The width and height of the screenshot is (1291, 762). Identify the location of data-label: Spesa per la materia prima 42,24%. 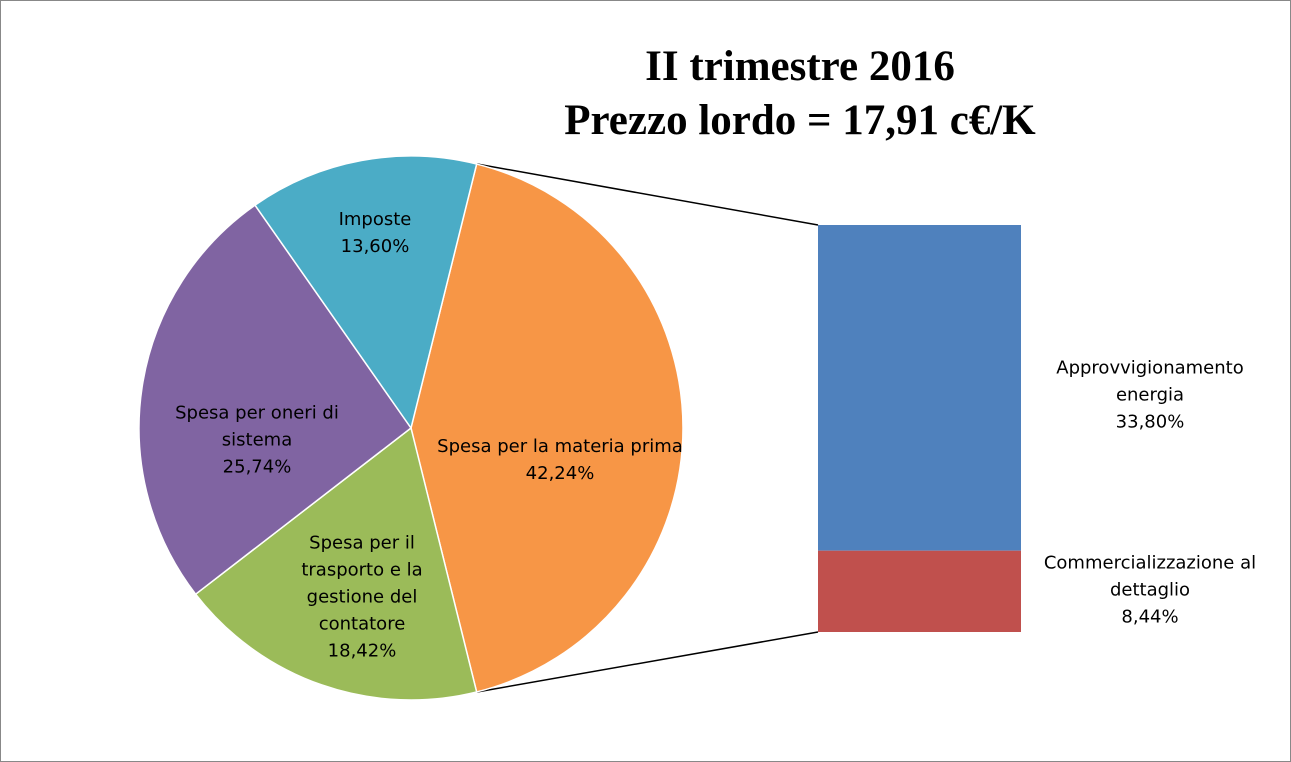
(560, 460).